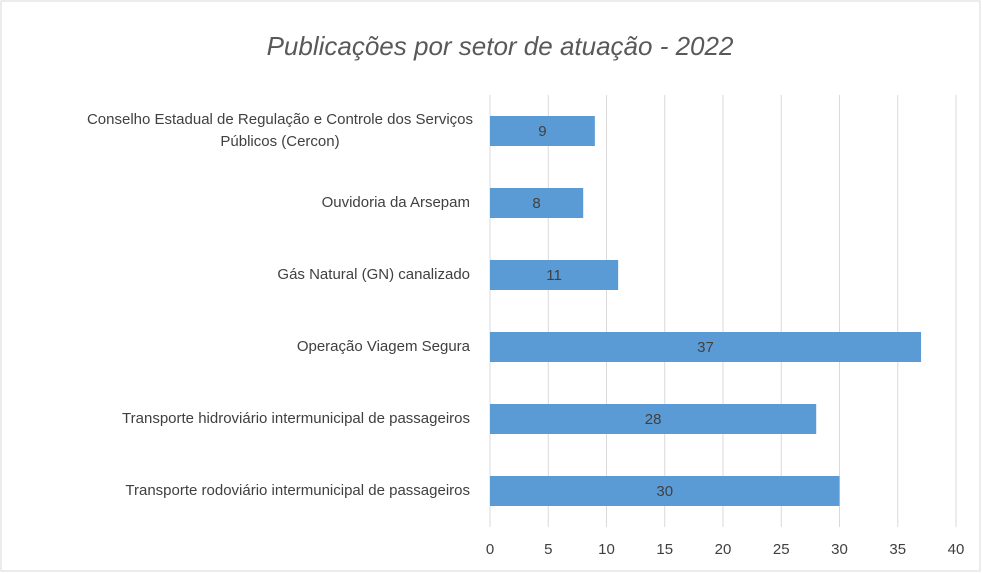 The height and width of the screenshot is (573, 983). What do you see at coordinates (664, 549) in the screenshot?
I see `x-tick-label: 15` at bounding box center [664, 549].